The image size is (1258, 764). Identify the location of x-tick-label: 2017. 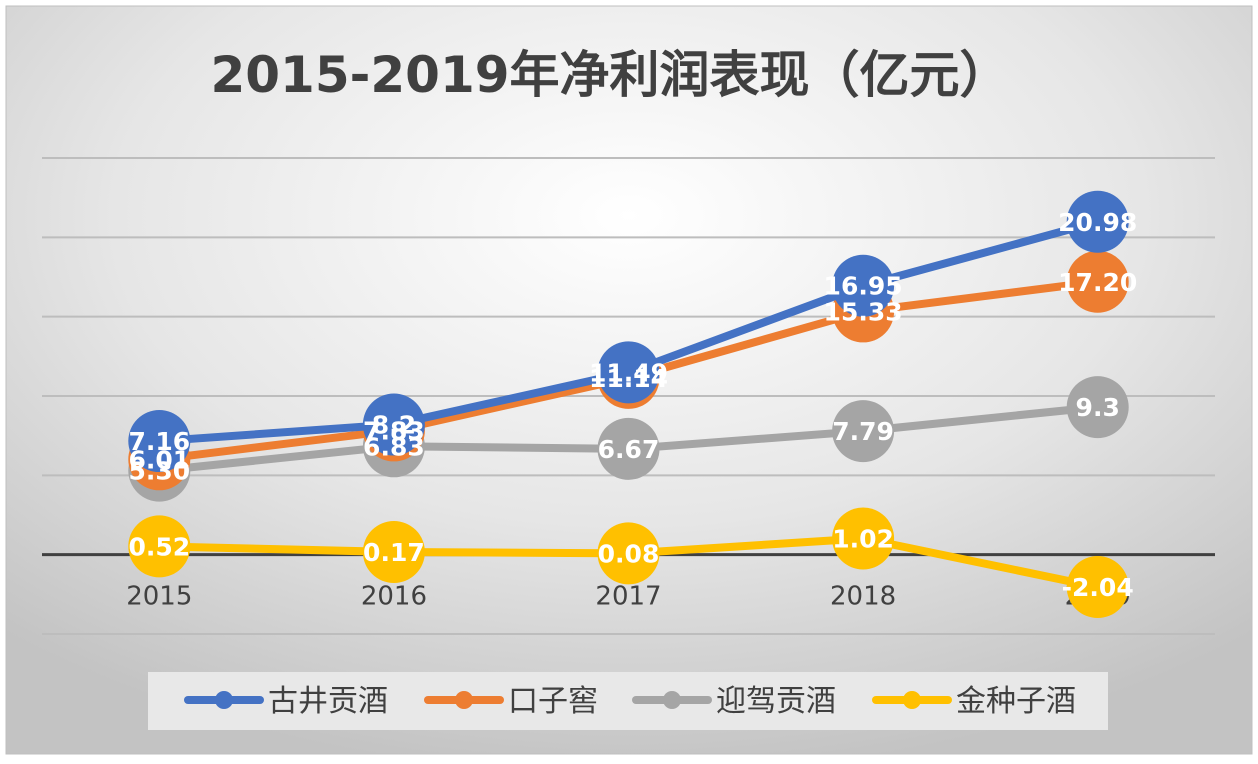
(628, 597).